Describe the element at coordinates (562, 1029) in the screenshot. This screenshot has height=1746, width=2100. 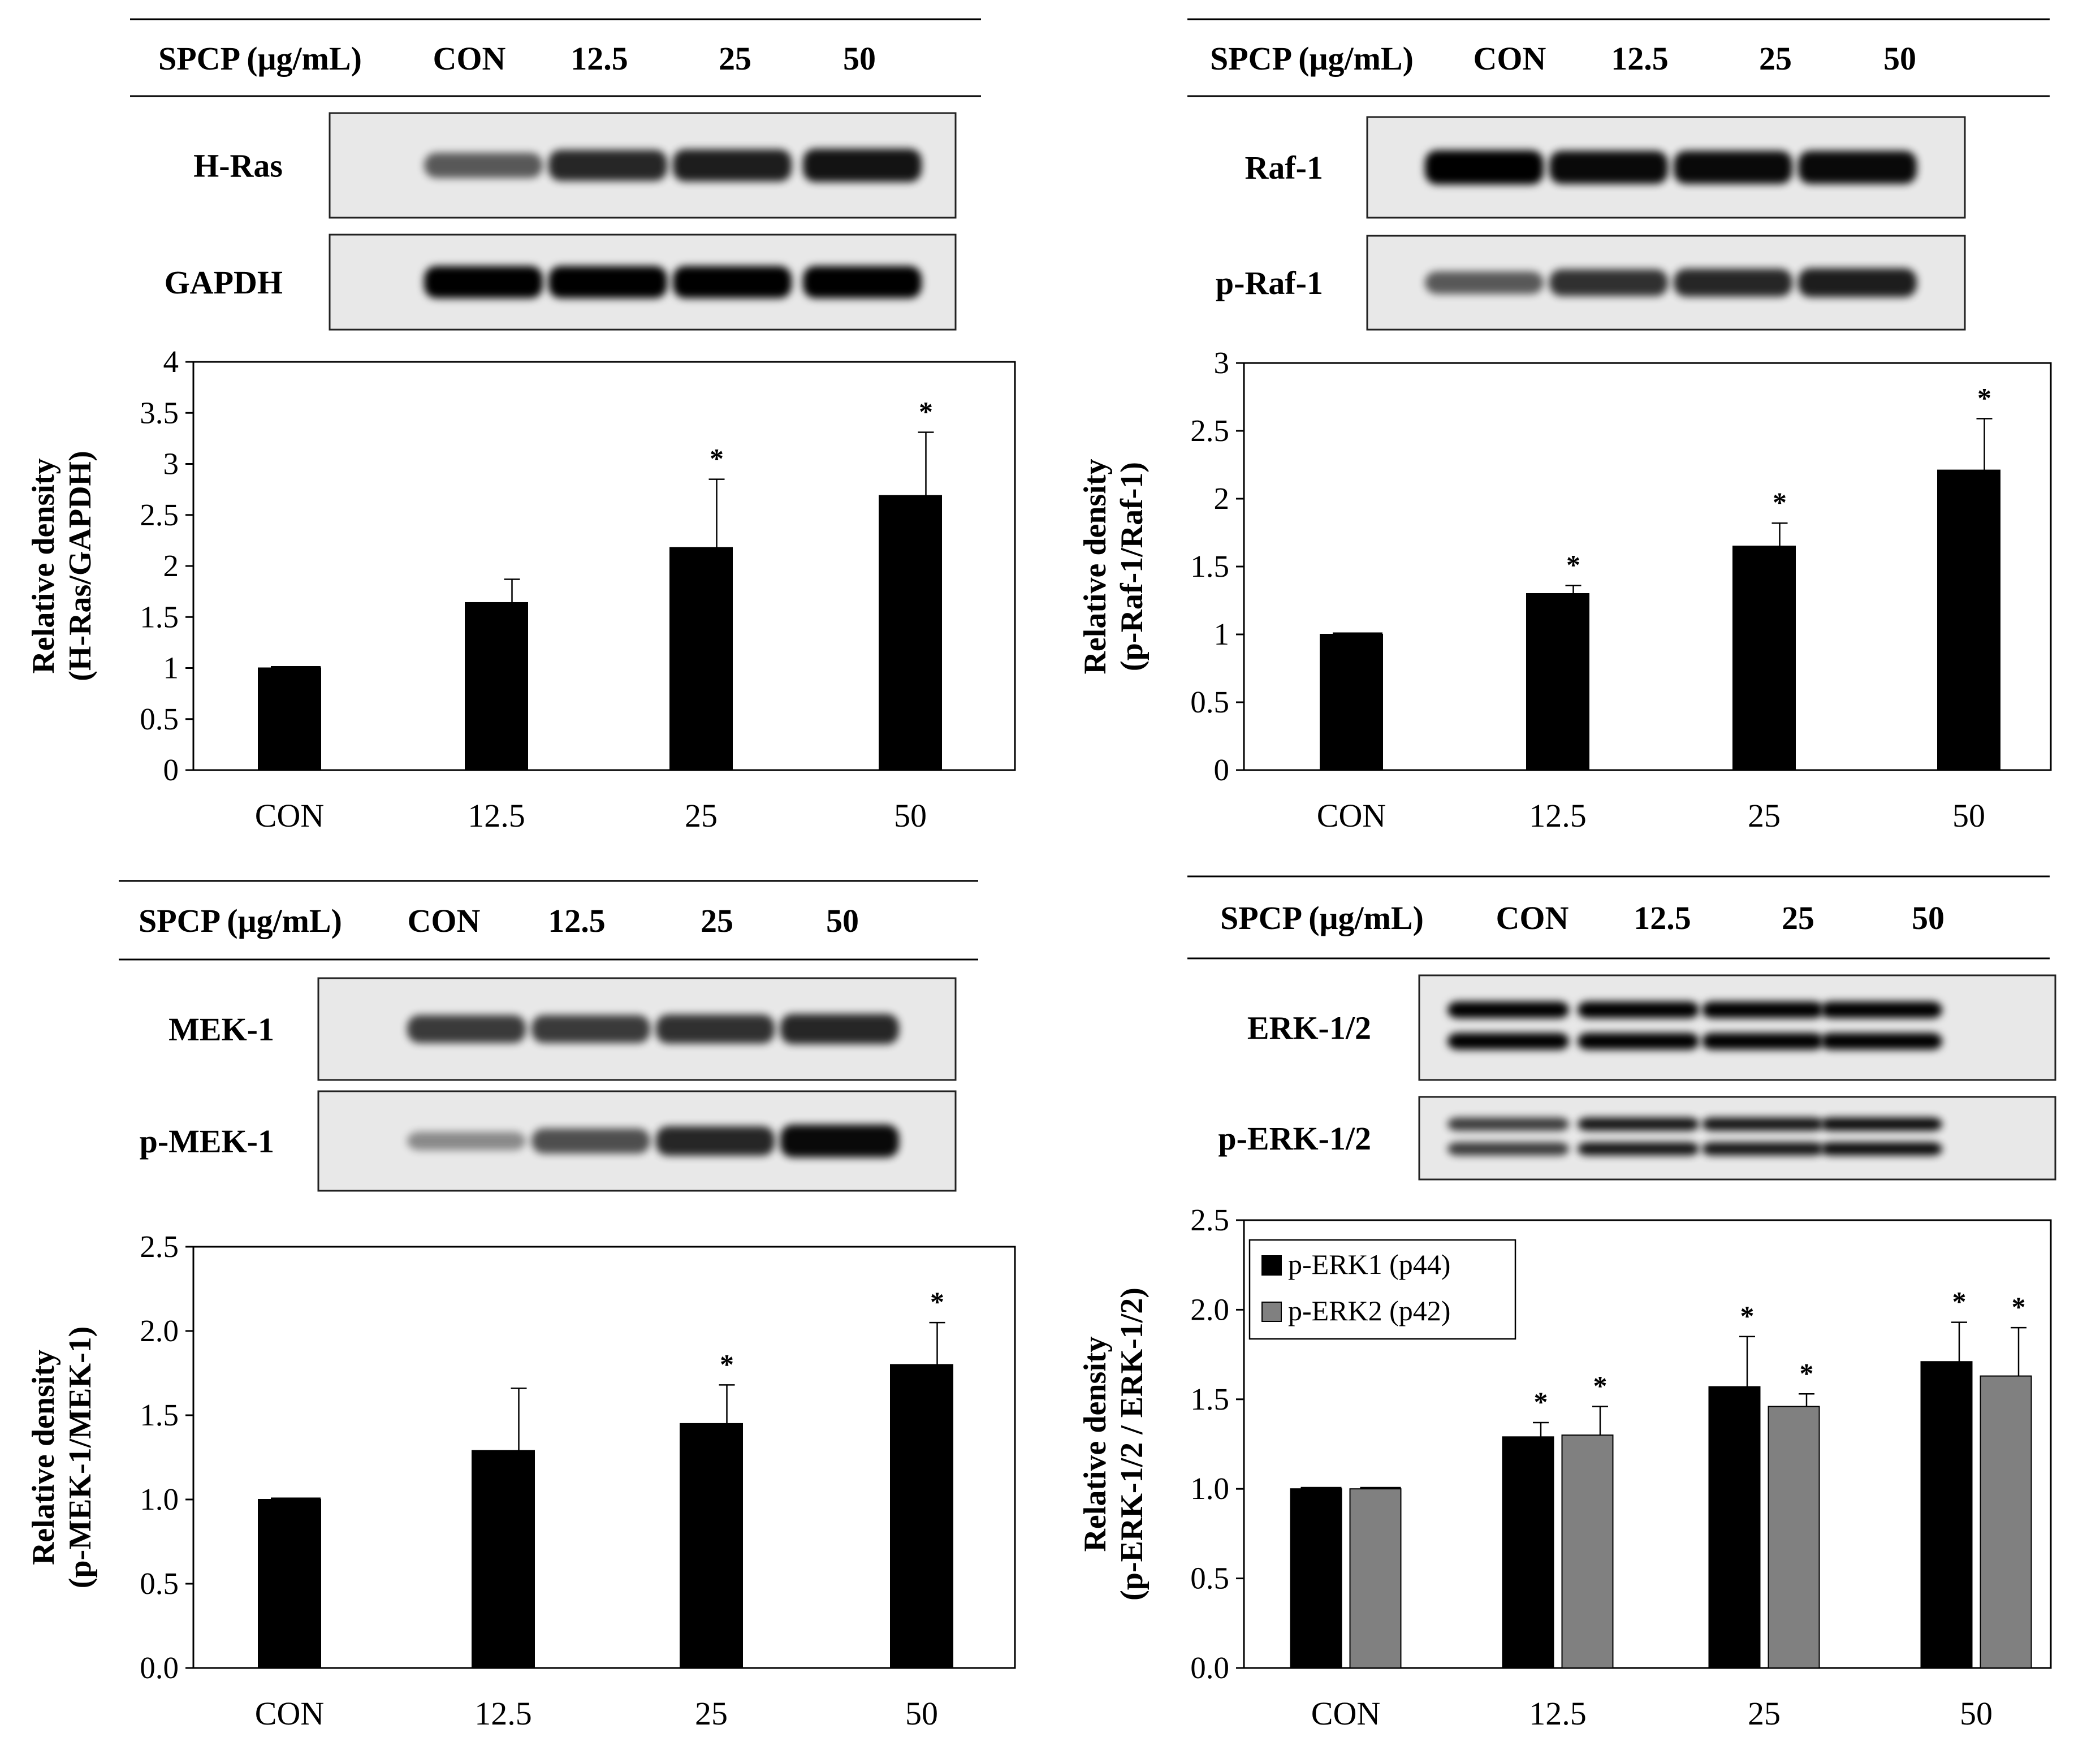
I see `blot-mek-1: MEK-1` at that location.